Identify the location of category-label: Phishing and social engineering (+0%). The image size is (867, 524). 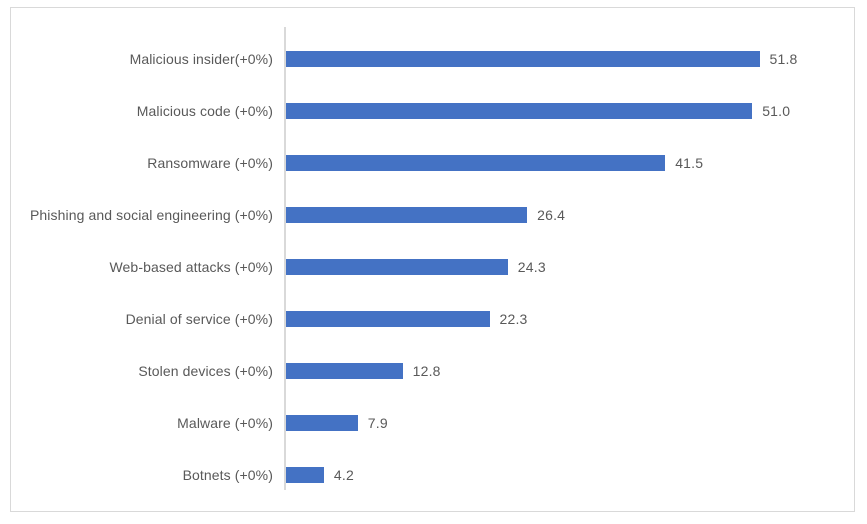
(151, 214).